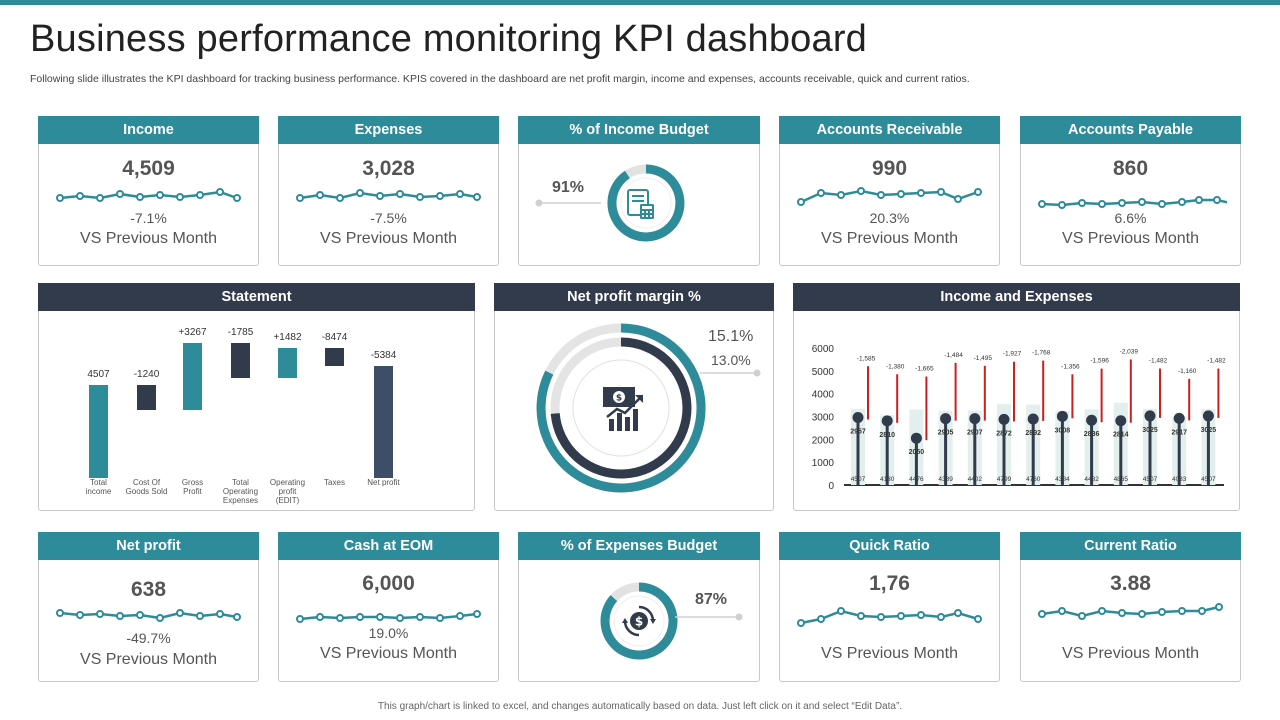 Image resolution: width=1280 pixels, height=720 pixels. What do you see at coordinates (1130, 583) in the screenshot?
I see `current-ratio-value: 3.88` at bounding box center [1130, 583].